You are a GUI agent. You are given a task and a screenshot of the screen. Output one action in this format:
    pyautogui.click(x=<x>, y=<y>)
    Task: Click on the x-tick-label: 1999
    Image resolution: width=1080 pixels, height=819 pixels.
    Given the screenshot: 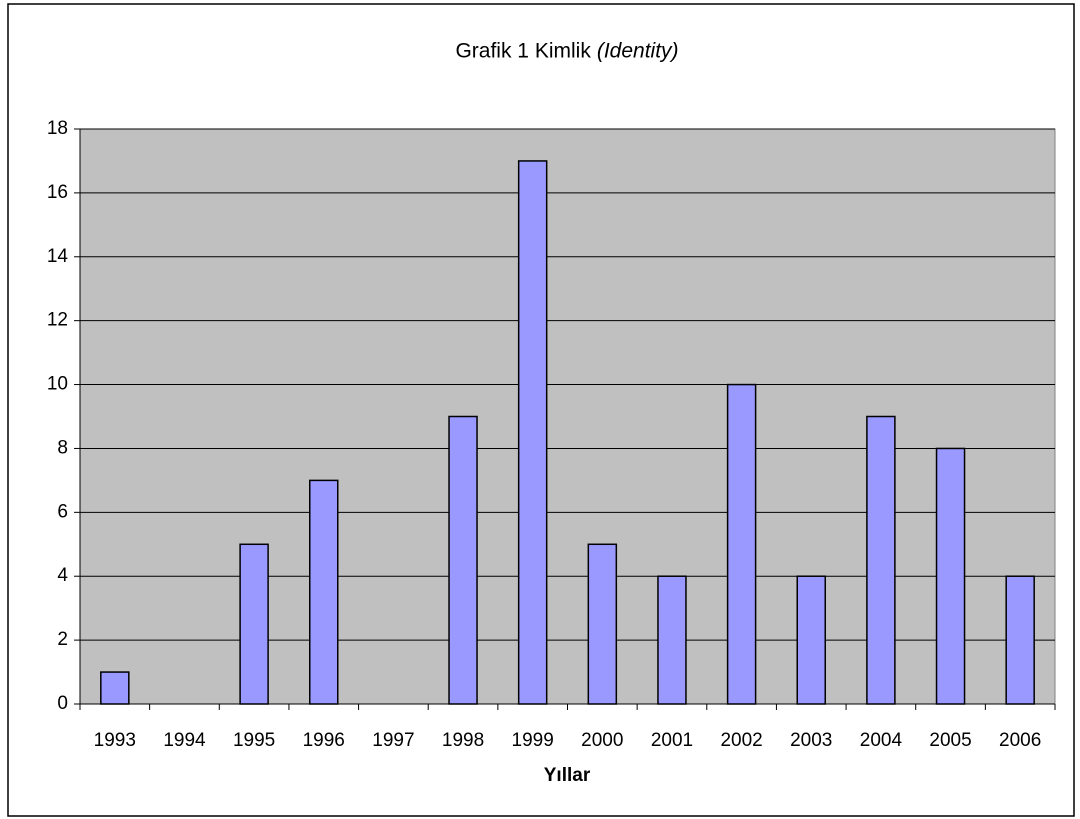 What is the action you would take?
    pyautogui.click(x=533, y=740)
    